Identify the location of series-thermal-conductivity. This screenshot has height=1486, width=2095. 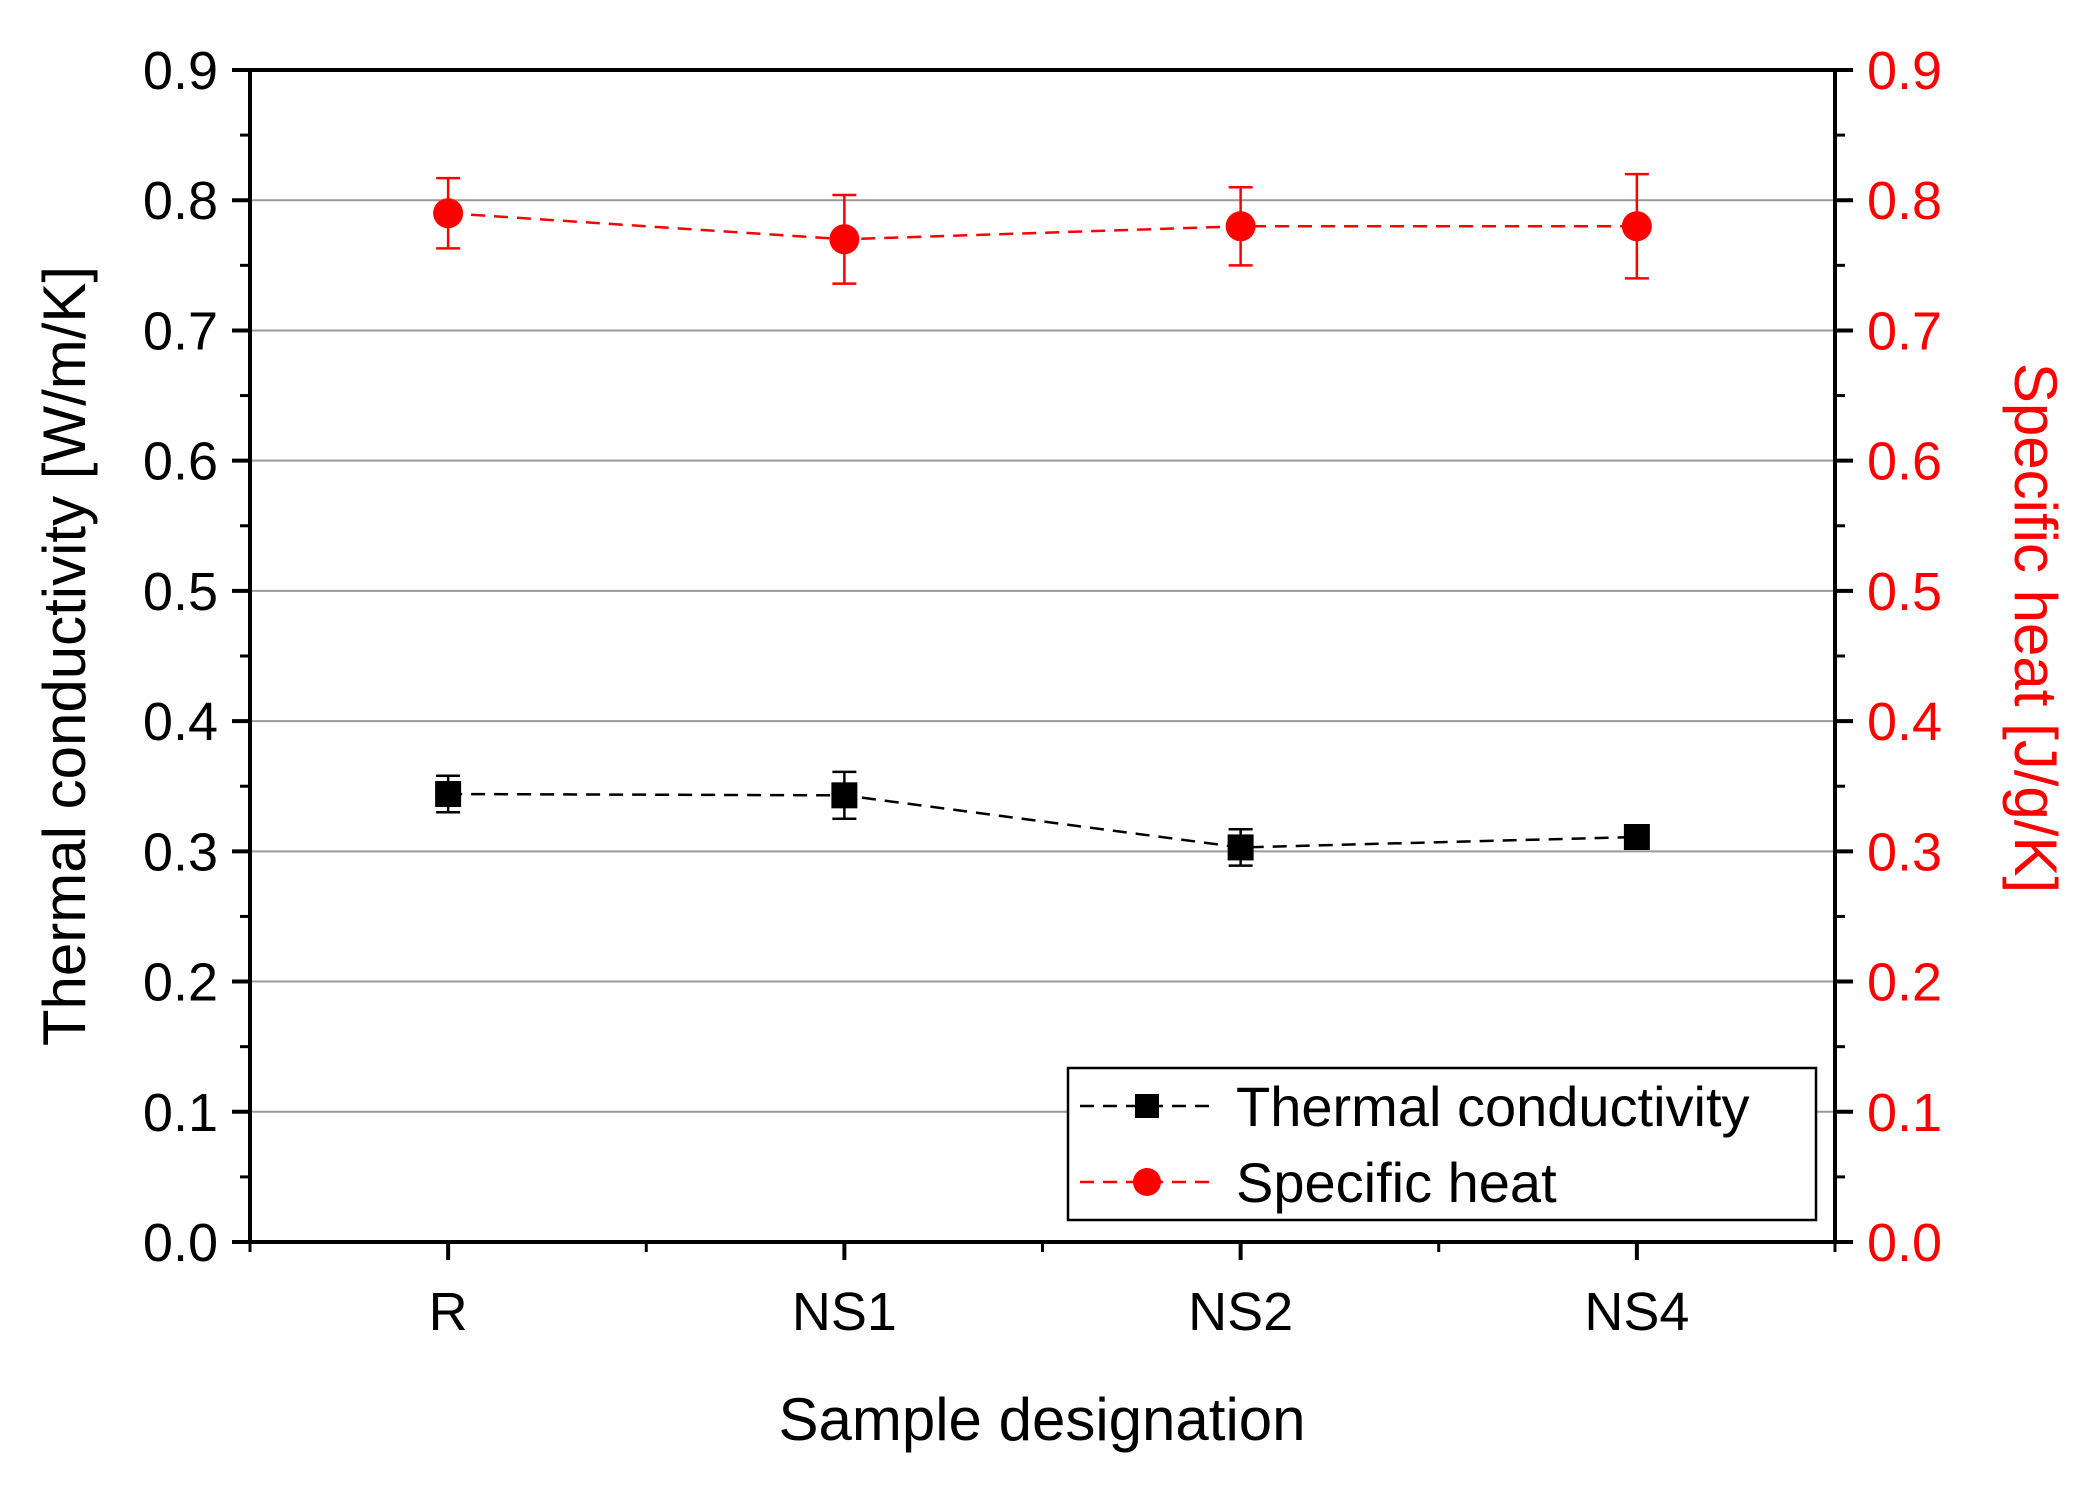
(1042, 818).